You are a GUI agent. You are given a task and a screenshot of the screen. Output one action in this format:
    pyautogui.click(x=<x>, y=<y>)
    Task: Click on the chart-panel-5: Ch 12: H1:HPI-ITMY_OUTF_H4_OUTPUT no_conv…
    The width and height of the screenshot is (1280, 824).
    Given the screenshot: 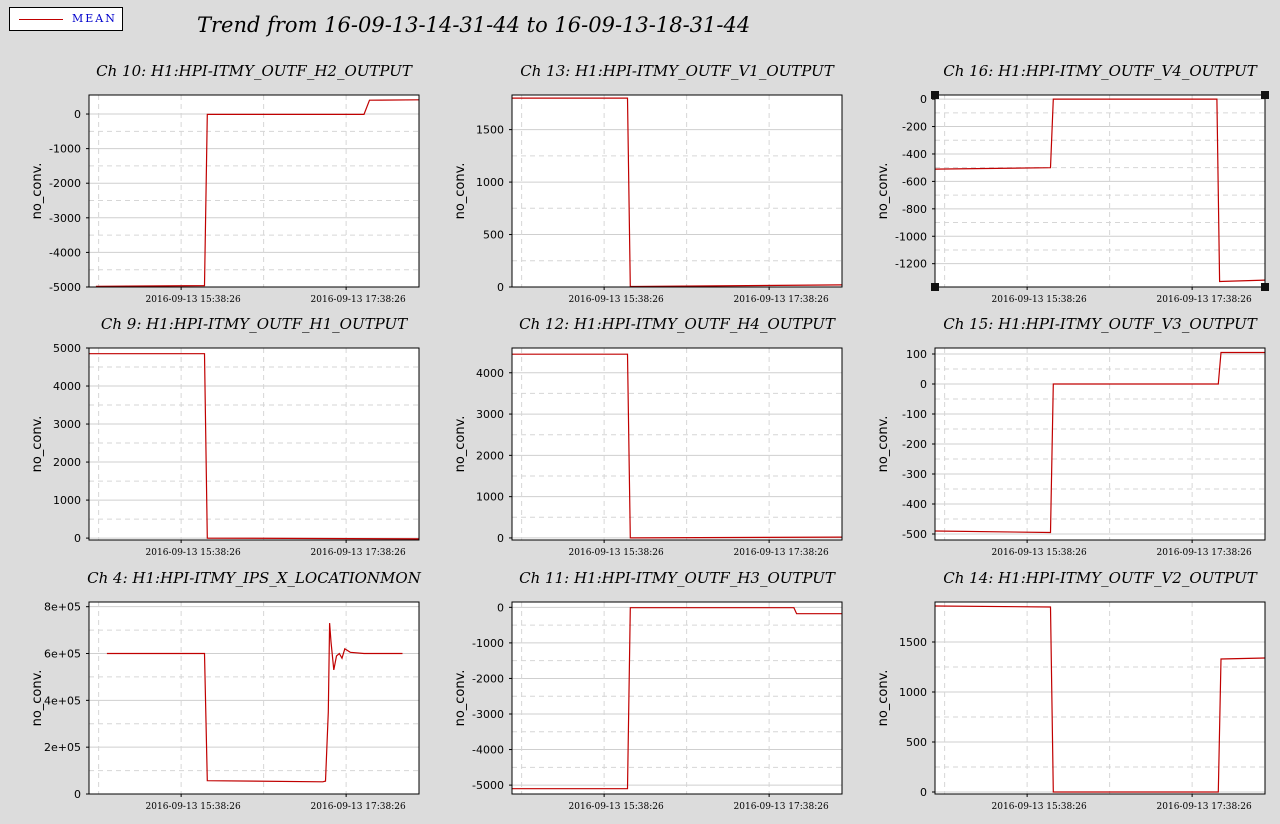 What is the action you would take?
    pyautogui.click(x=648, y=436)
    